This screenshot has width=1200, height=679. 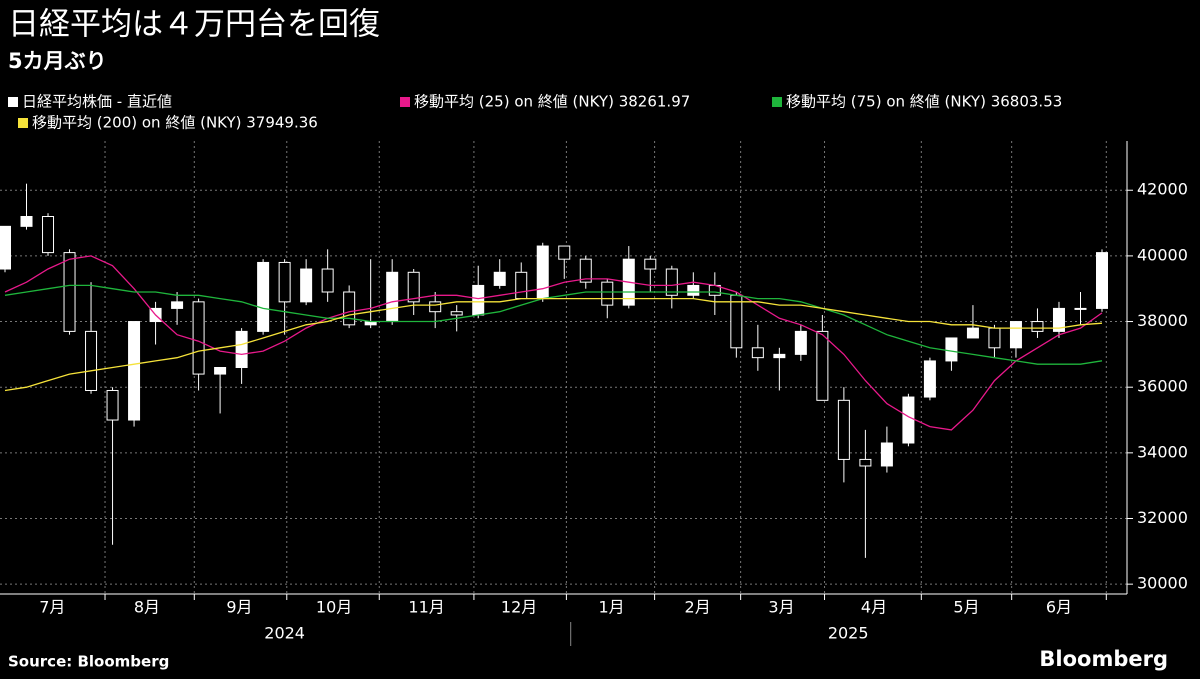 I want to click on y-tick-label: 30000, so click(x=1162, y=583).